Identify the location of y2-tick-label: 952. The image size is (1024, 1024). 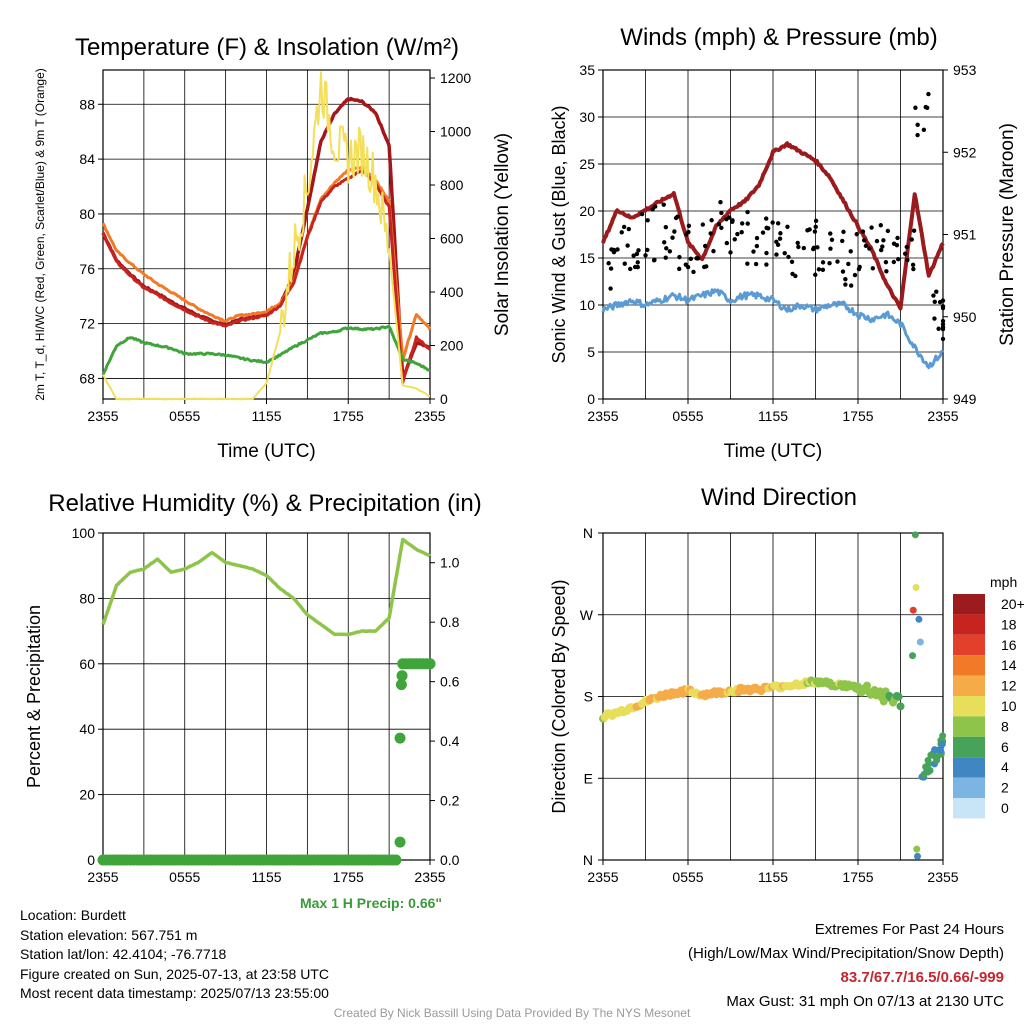
(965, 152).